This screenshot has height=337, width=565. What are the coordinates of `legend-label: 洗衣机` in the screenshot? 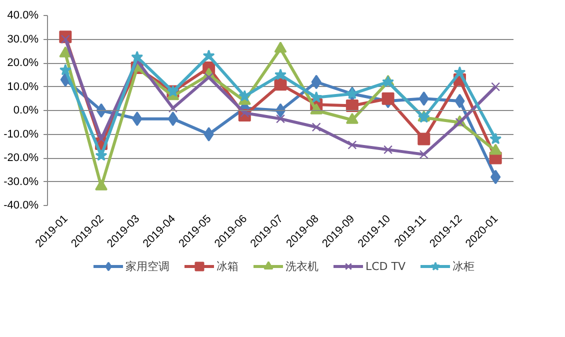 It's located at (301, 266).